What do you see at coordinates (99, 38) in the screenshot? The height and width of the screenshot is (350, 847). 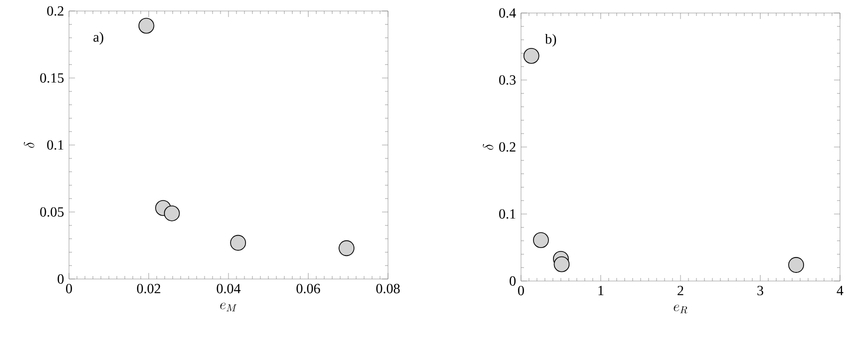 I see `annotation: a)` at bounding box center [99, 38].